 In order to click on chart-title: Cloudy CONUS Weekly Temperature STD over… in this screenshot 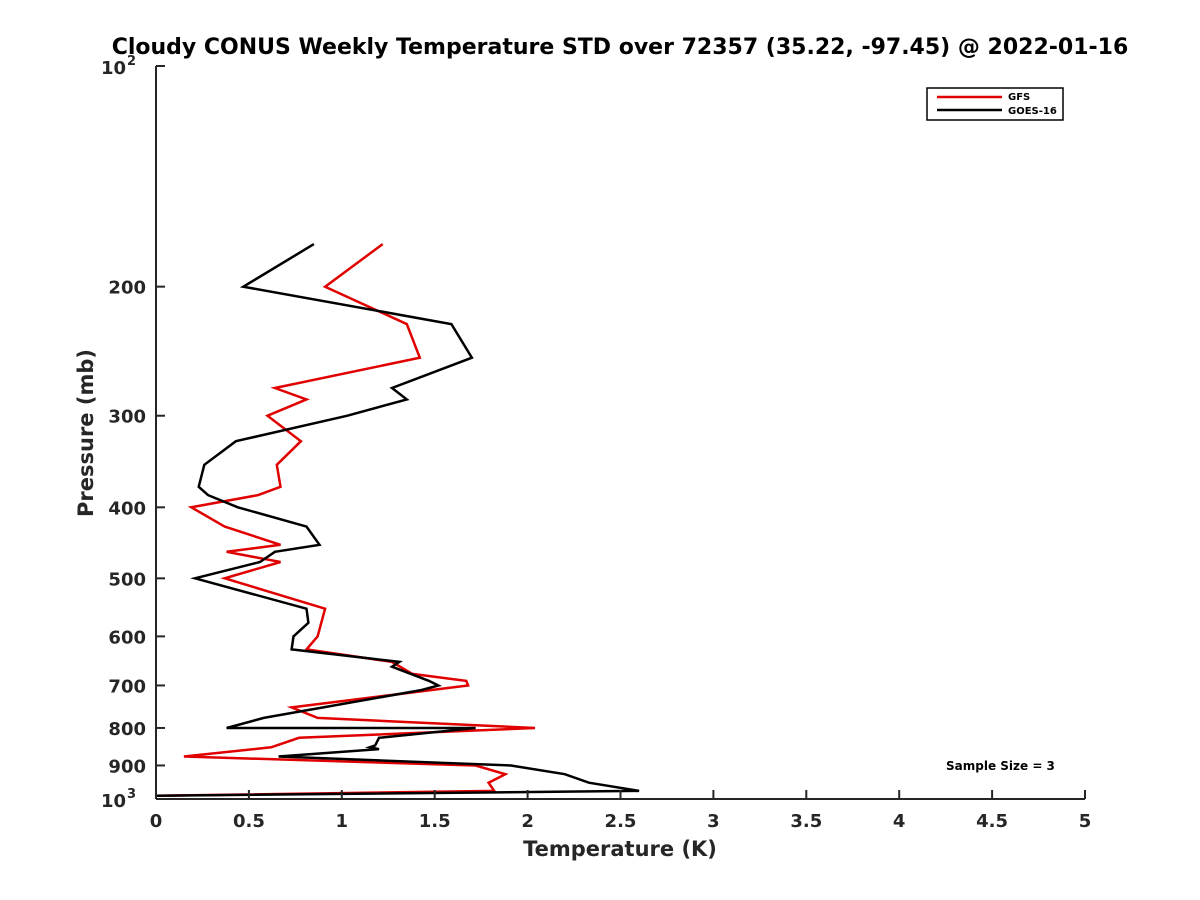, I will do `click(620, 47)`.